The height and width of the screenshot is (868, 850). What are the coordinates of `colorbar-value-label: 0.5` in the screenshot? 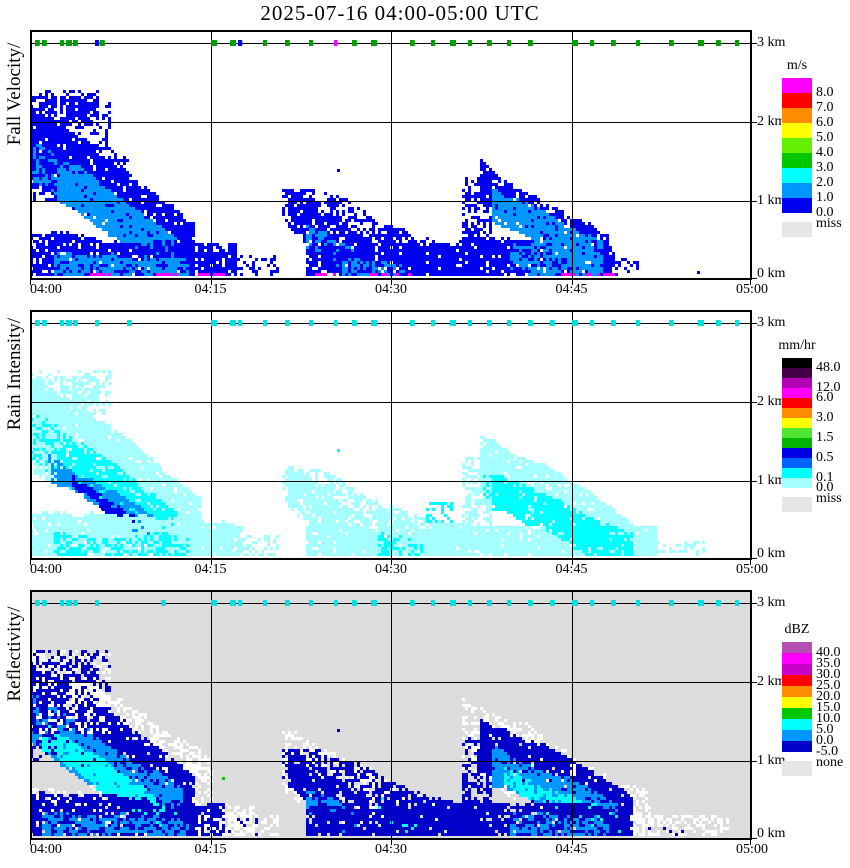 It's located at (825, 457).